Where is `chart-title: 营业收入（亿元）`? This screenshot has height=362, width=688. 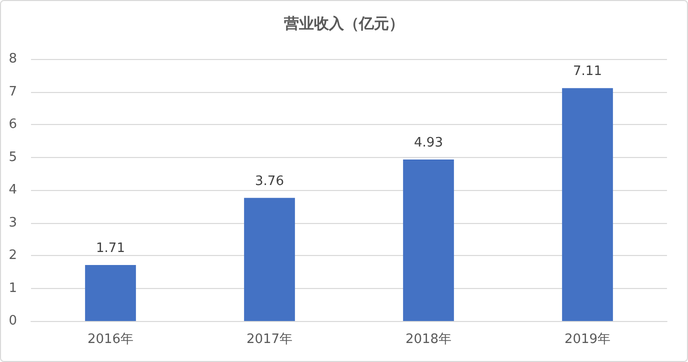
chart-title: 营业收入（亿元） is located at coordinates (343, 23).